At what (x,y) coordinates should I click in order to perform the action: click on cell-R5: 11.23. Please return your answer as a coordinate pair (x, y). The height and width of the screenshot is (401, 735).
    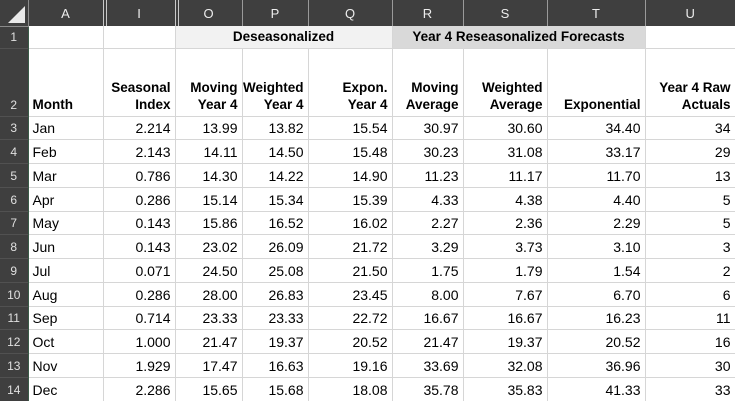
    Looking at the image, I should click on (428, 175).